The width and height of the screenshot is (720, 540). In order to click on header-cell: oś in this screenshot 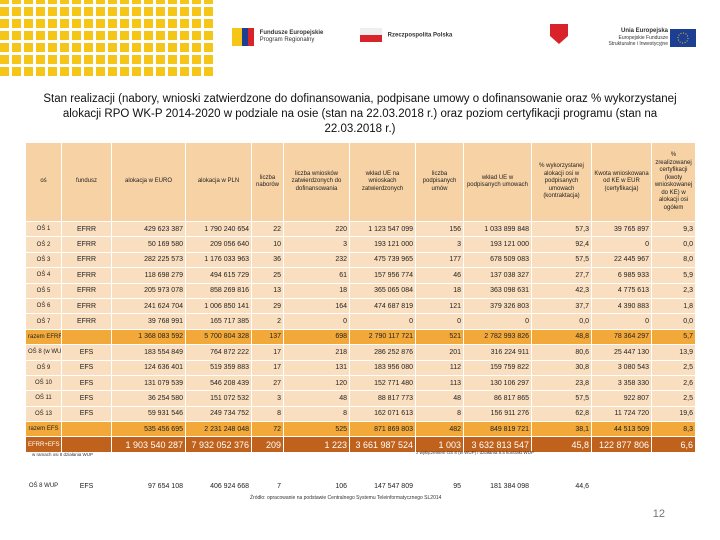, I will do `click(43, 182)`.